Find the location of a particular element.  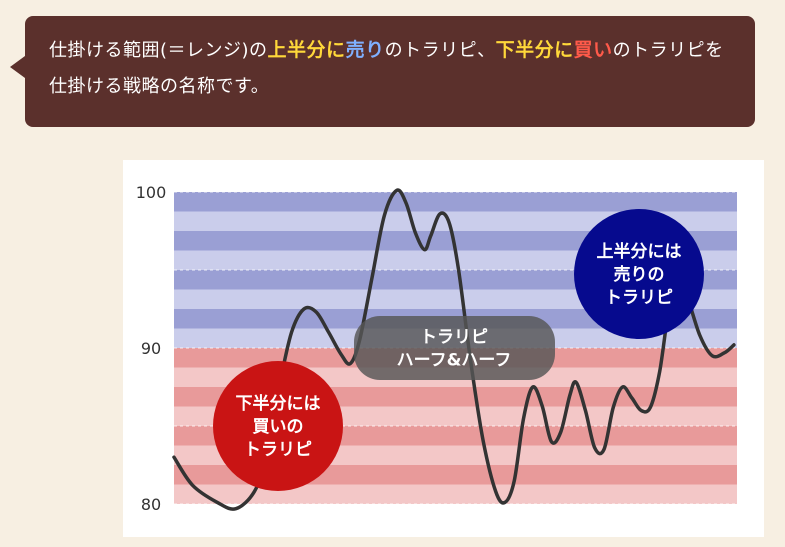

sell-label-text: トラリピ is located at coordinates (639, 298).